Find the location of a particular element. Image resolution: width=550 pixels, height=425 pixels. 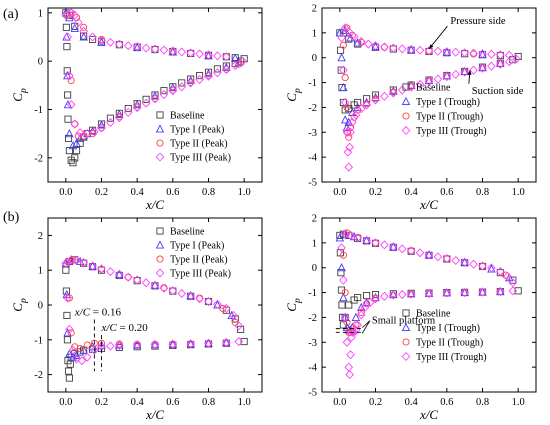

y-tick-label: 2 is located at coordinates (40, 236).